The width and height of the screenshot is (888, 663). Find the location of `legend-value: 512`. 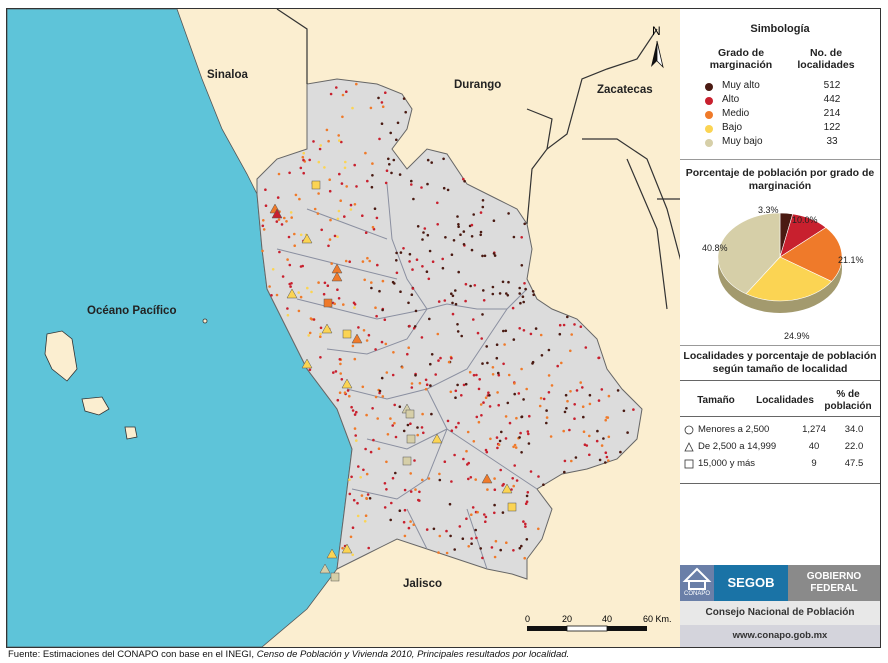

legend-value: 512 is located at coordinates (832, 85).